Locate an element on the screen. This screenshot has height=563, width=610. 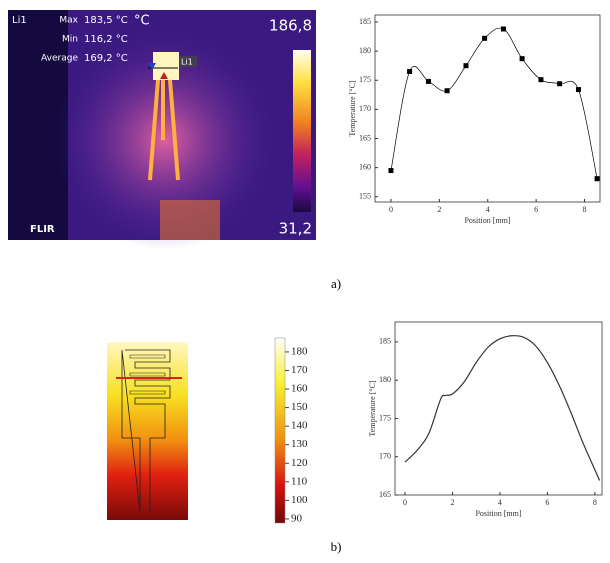
avg-label: Average is located at coordinates (59, 59).